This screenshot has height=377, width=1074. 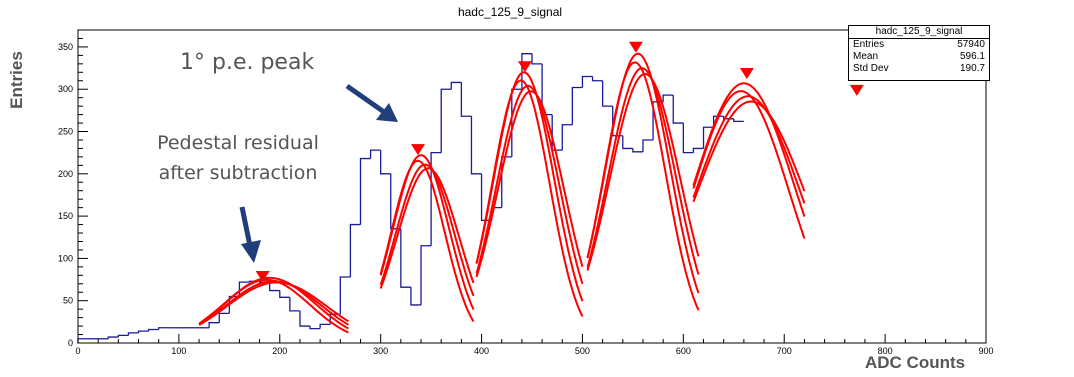 What do you see at coordinates (77, 351) in the screenshot?
I see `x-tick-label: 0` at bounding box center [77, 351].